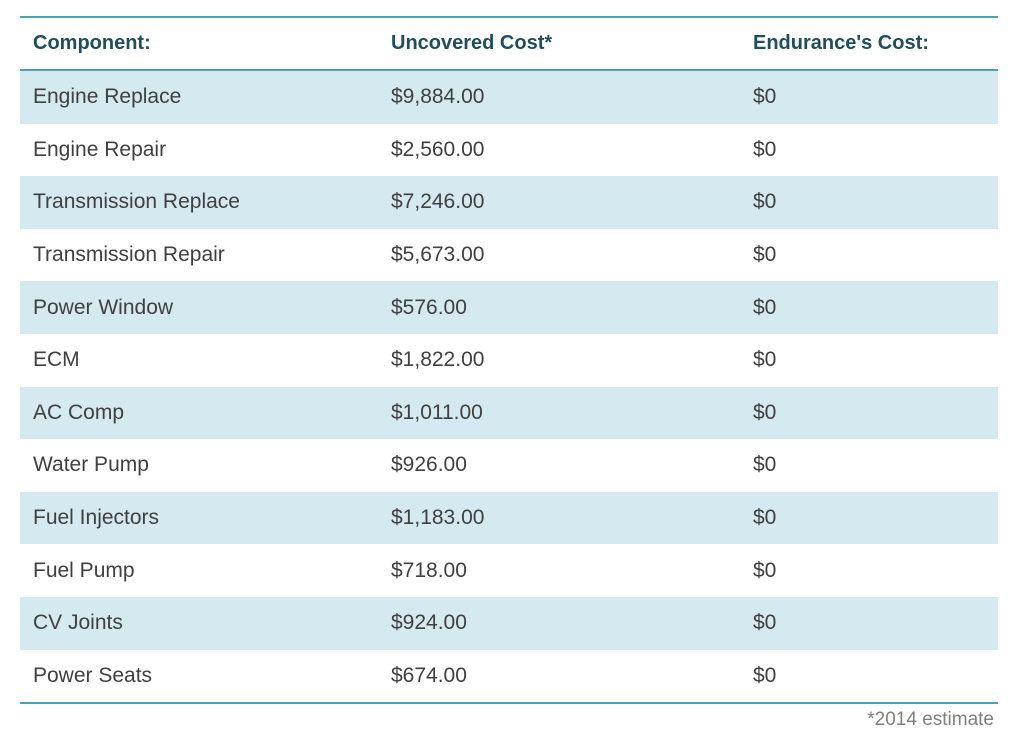  I want to click on component-cell: ECM, so click(56, 360).